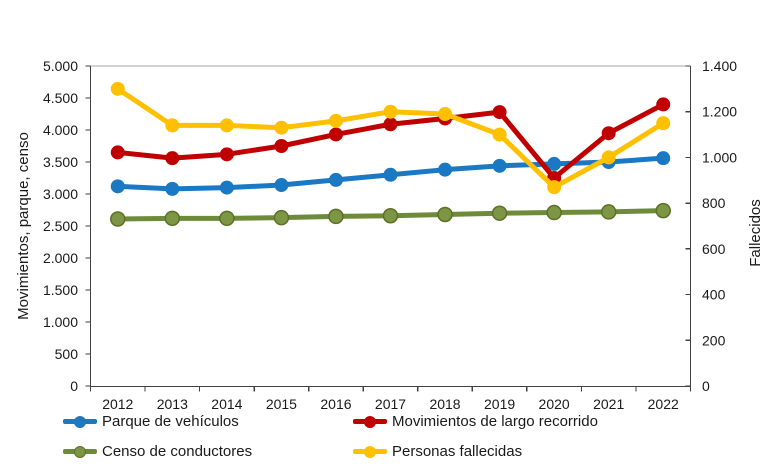  I want to click on left-tick-label: 500, so click(67, 354).